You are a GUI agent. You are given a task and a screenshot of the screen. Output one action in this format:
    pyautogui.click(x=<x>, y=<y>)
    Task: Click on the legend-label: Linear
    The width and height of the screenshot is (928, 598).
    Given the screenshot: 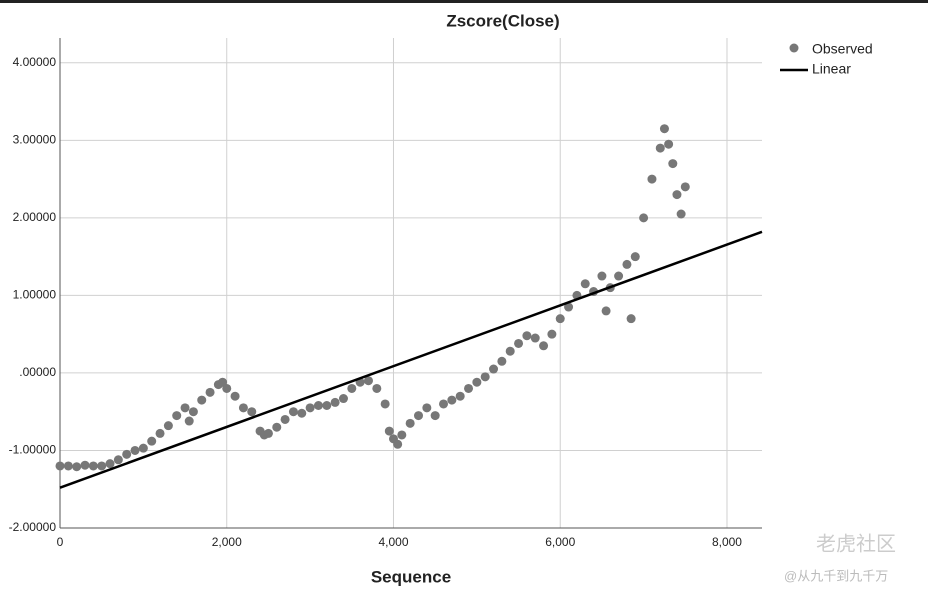 What is the action you would take?
    pyautogui.click(x=831, y=69)
    